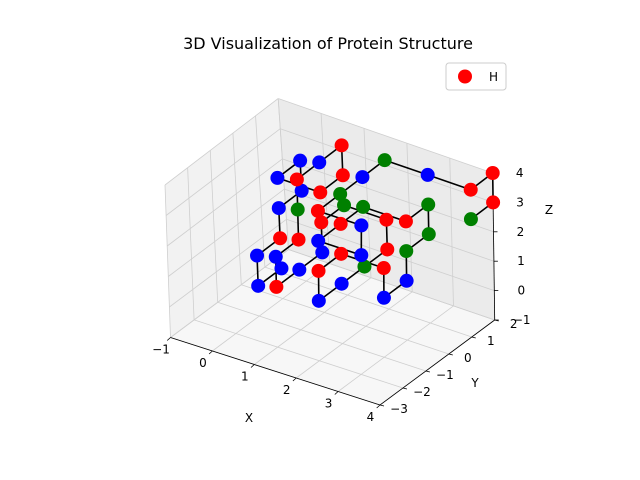 The width and height of the screenshot is (640, 480). I want to click on legend-label-h: H, so click(493, 77).